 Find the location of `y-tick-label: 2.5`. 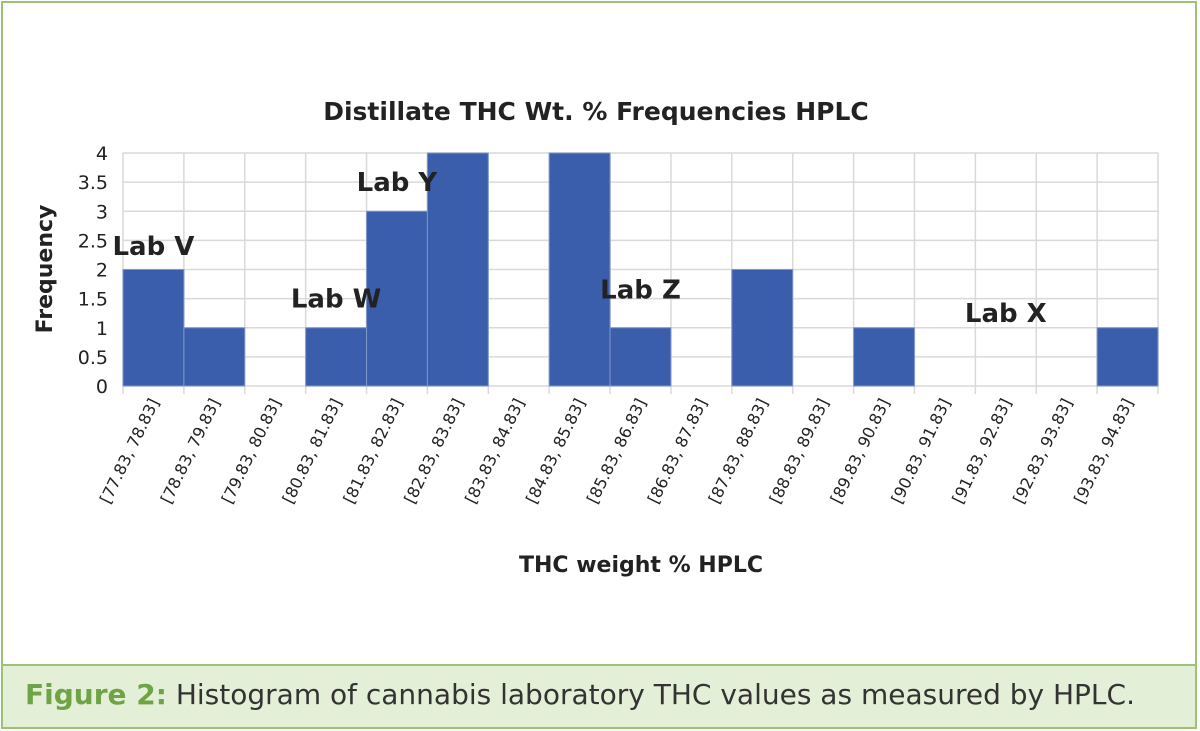

y-tick-label: 2.5 is located at coordinates (93, 241).